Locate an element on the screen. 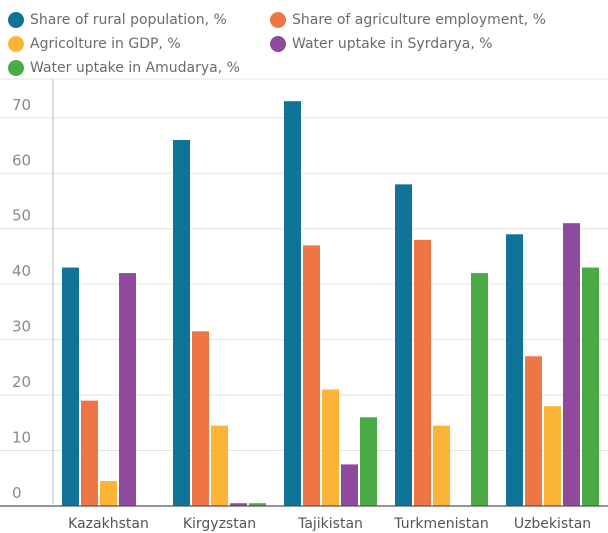 Image resolution: width=608 pixels, height=533 pixels. legend-item-water-syrdarya: Water uptake in Syrdarya, % is located at coordinates (381, 44).